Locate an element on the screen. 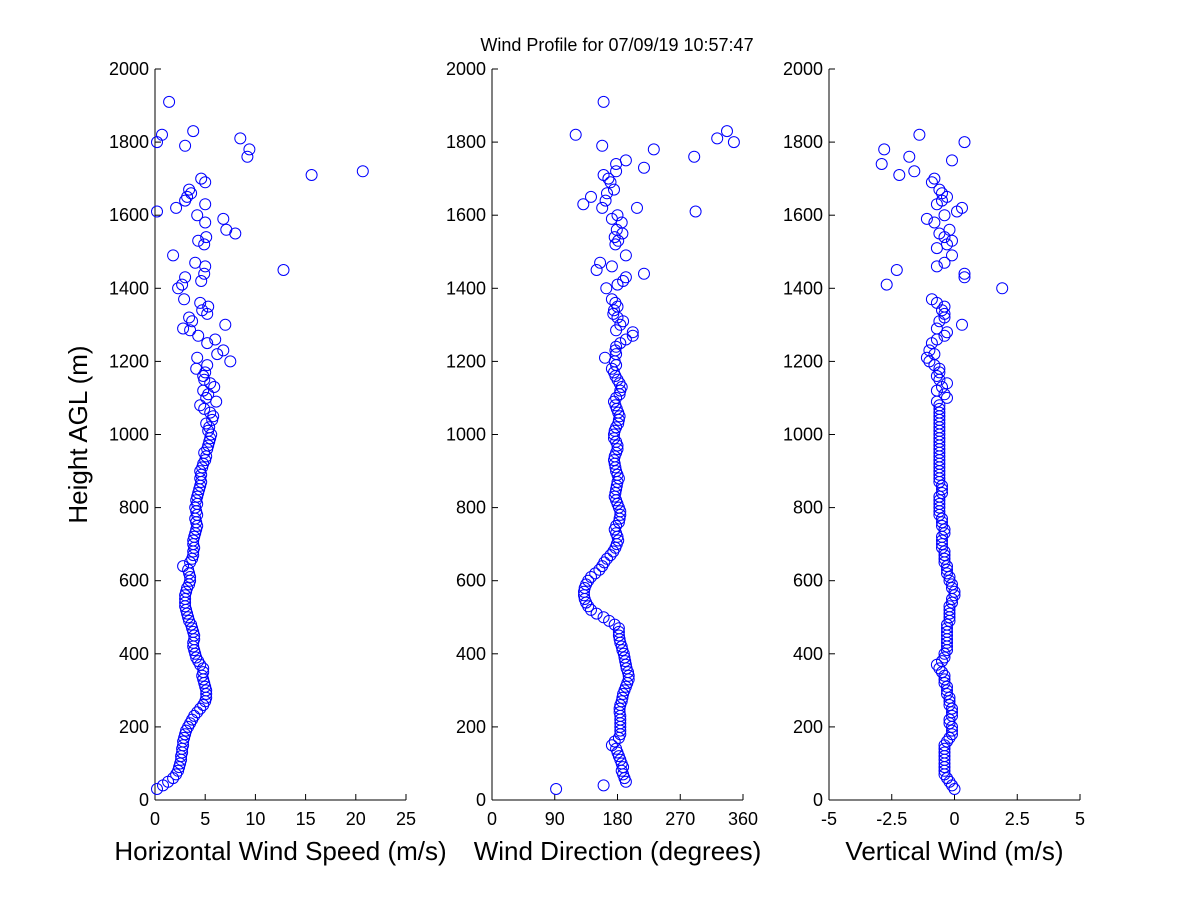 The width and height of the screenshot is (1200, 900). direction-y-tick-label: 1800 is located at coordinates (466, 142).